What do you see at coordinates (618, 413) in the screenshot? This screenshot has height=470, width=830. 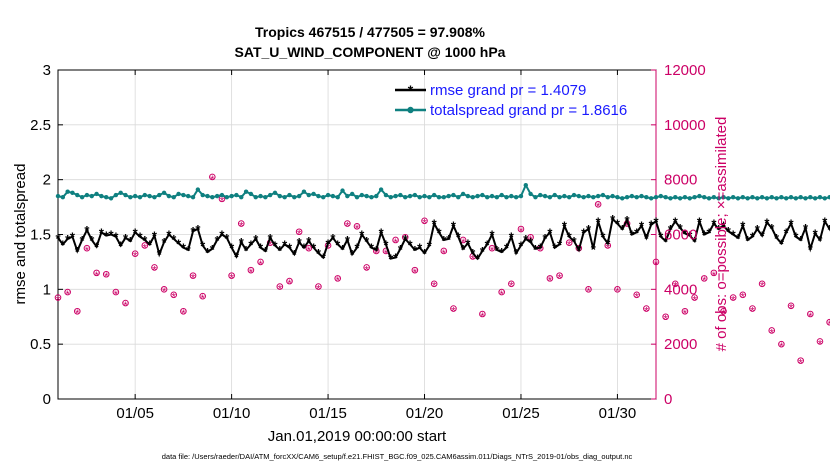 I see `x-tick-label: 01/30` at bounding box center [618, 413].